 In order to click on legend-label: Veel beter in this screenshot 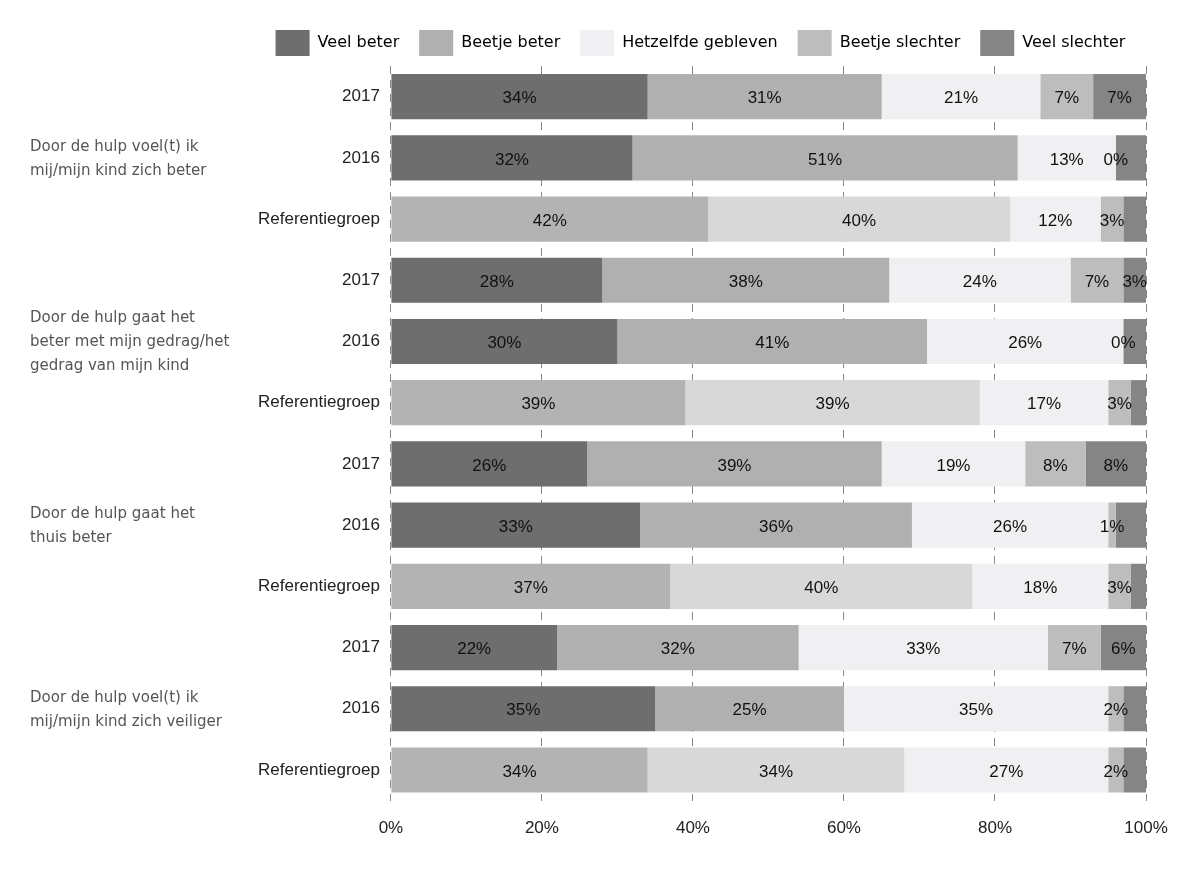, I will do `click(358, 42)`.